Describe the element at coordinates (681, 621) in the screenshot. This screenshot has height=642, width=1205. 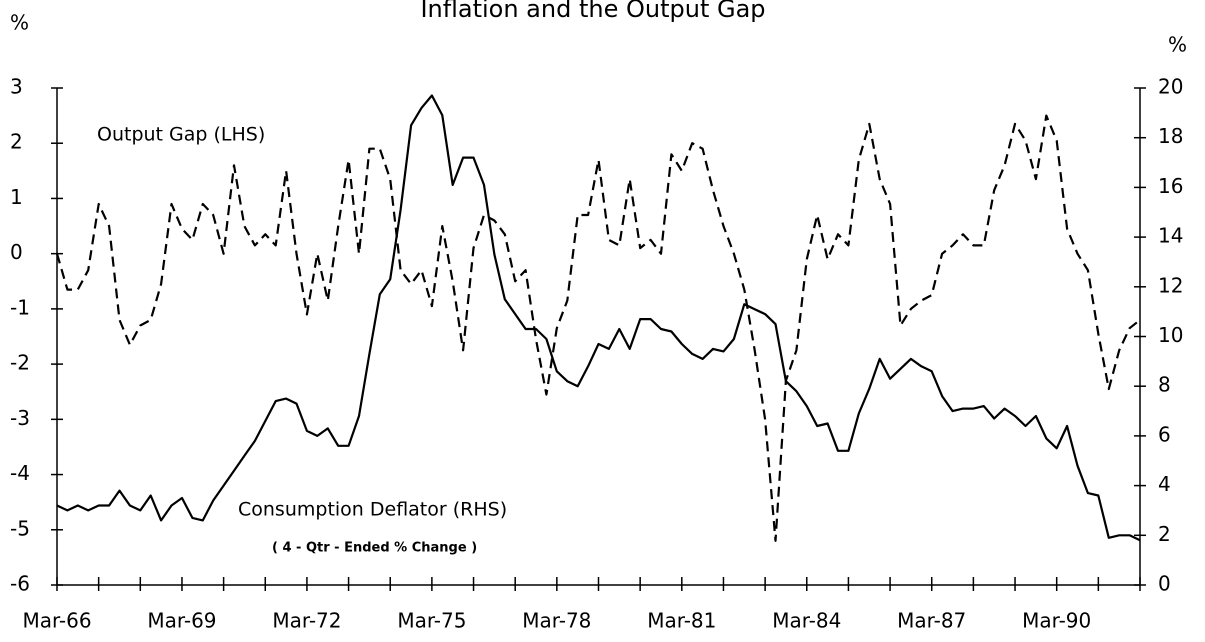
I see `x-tick-label: Mar-81` at that location.